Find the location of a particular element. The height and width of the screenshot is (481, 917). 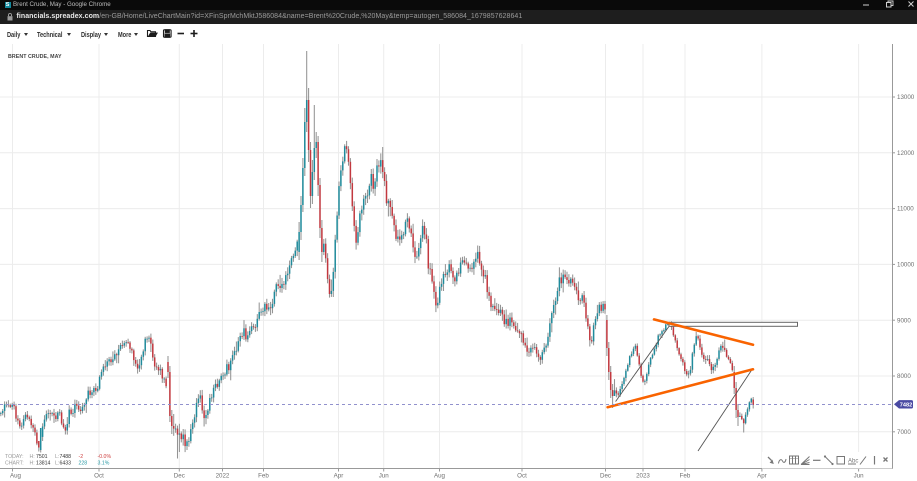

svg-text: CHART: is located at coordinates (14, 463).